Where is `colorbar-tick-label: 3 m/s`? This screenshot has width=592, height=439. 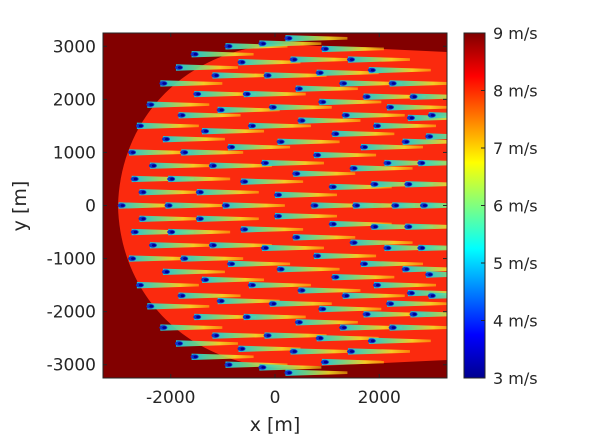 colorbar-tick-label: 3 m/s is located at coordinates (515, 378).